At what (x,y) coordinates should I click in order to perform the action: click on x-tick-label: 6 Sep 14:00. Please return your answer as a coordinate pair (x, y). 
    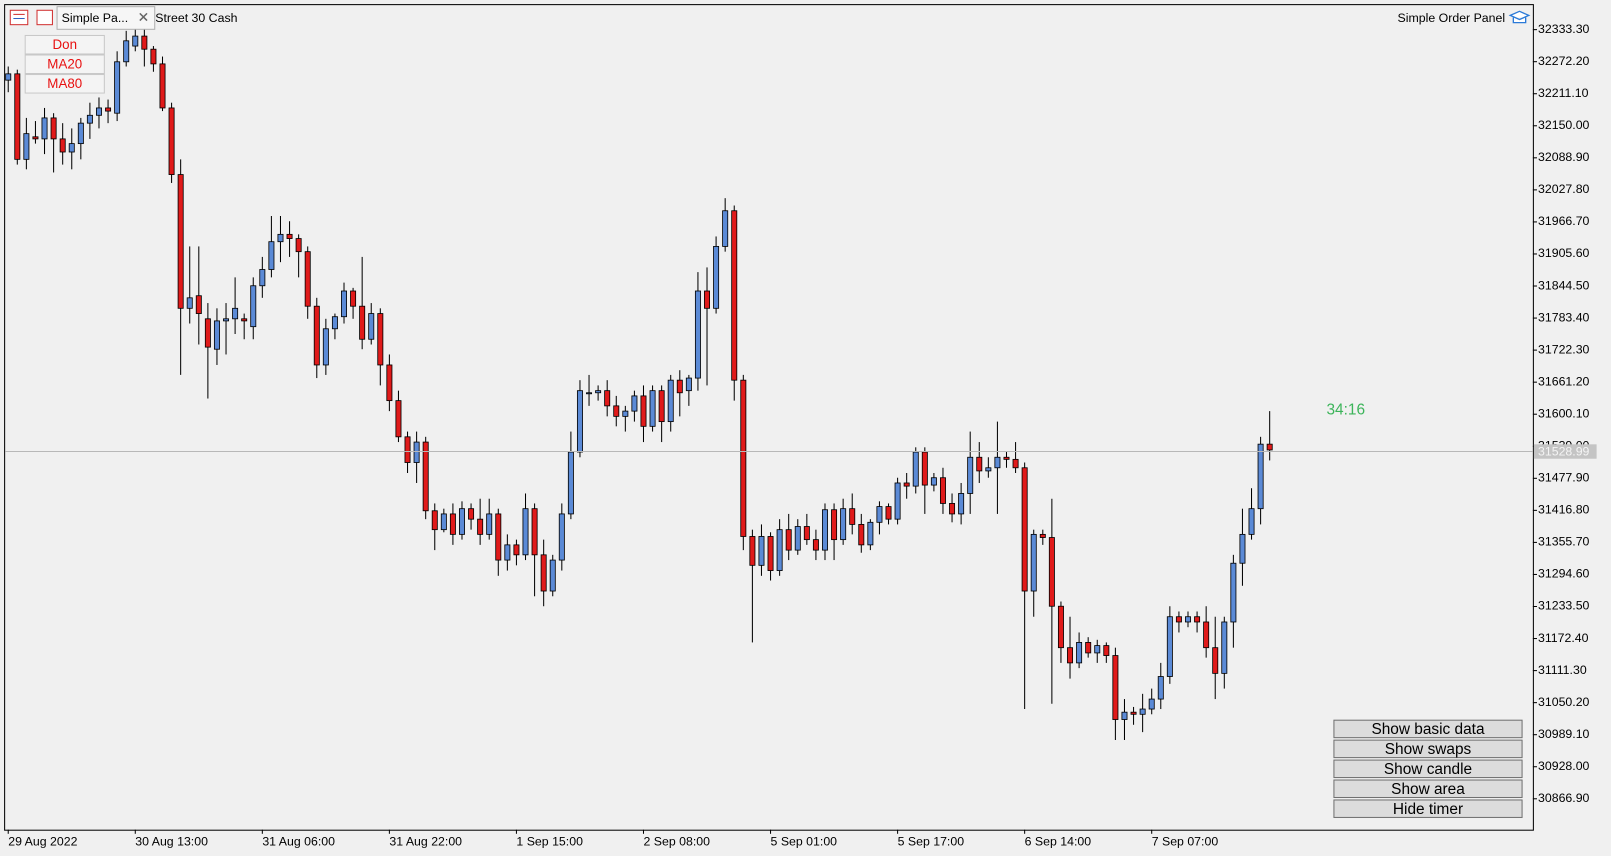
    Looking at the image, I should click on (1058, 841).